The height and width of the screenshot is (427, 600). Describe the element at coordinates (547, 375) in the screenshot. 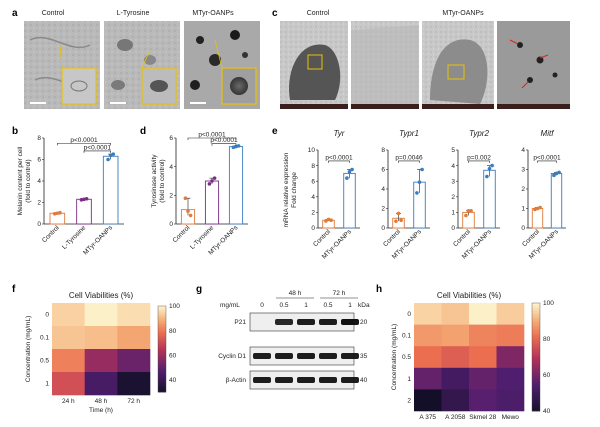

I see `colorbar-tick: 60` at that location.